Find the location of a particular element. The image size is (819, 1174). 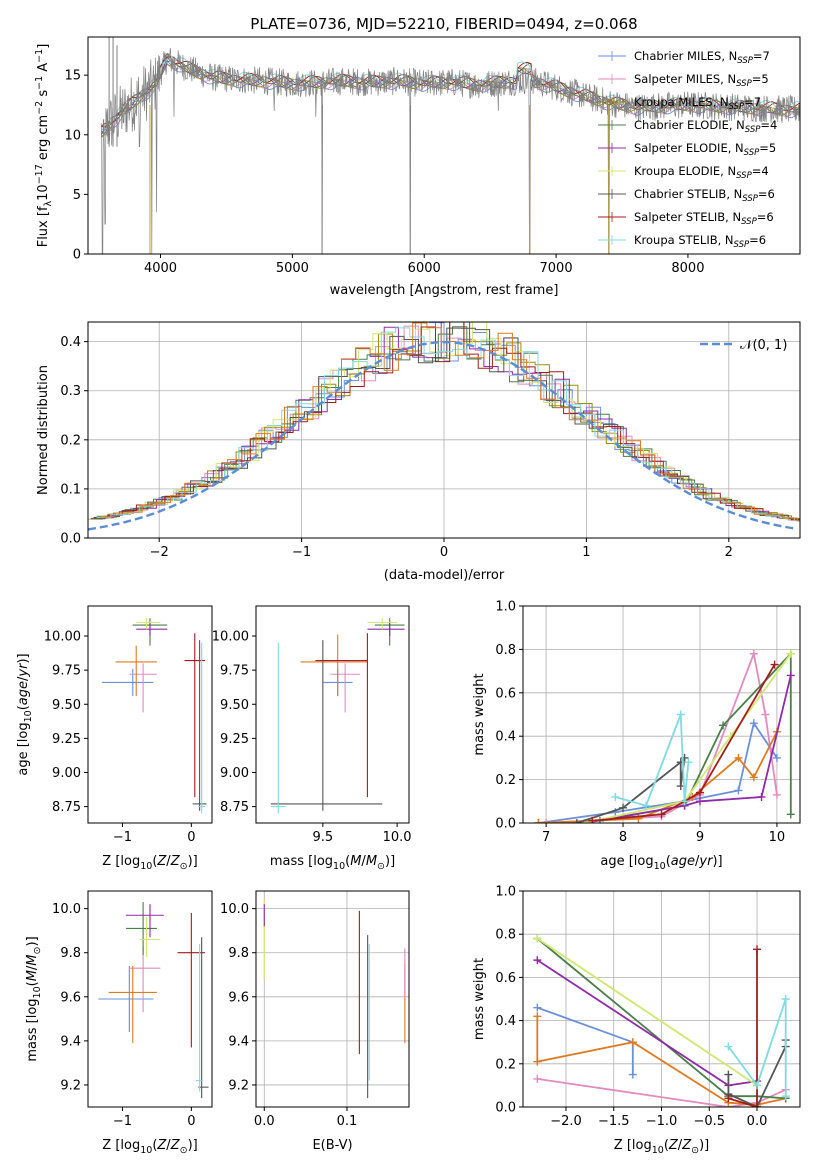

y-tick-label: 8.75 is located at coordinates (234, 807).